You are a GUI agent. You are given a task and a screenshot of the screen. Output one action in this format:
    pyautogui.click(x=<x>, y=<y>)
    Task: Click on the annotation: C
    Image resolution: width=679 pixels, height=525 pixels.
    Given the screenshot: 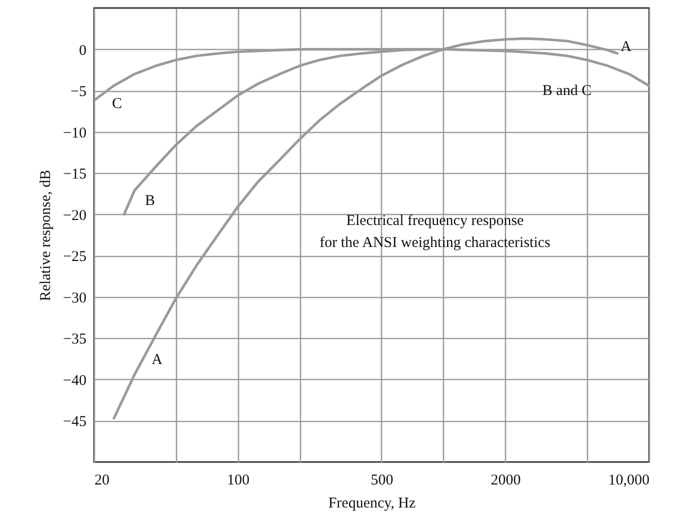 What is the action you would take?
    pyautogui.click(x=117, y=104)
    